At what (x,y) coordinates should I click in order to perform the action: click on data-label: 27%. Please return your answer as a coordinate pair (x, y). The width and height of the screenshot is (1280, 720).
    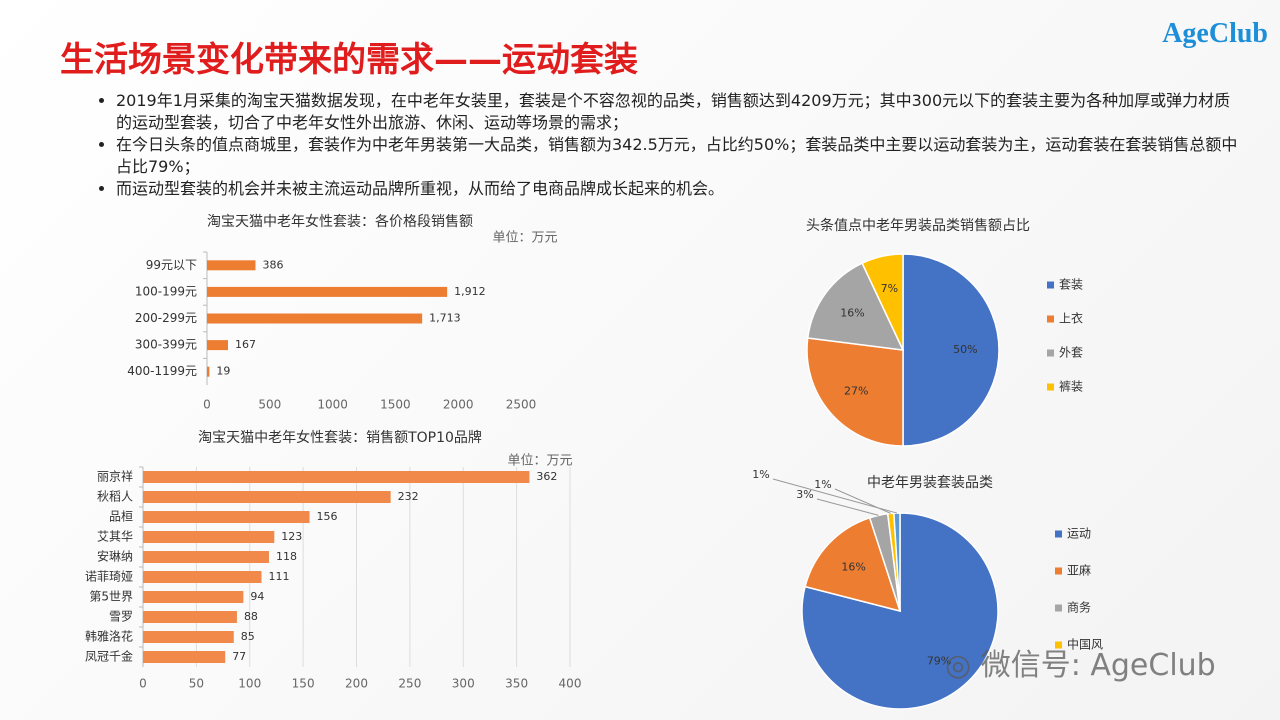
    Looking at the image, I should click on (856, 390).